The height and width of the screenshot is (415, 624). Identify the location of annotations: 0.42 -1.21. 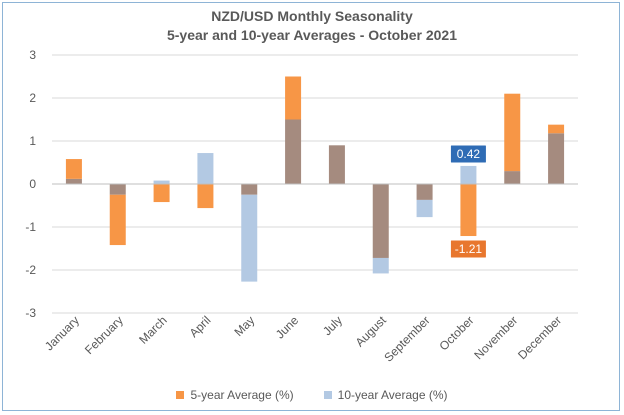
(468, 201).